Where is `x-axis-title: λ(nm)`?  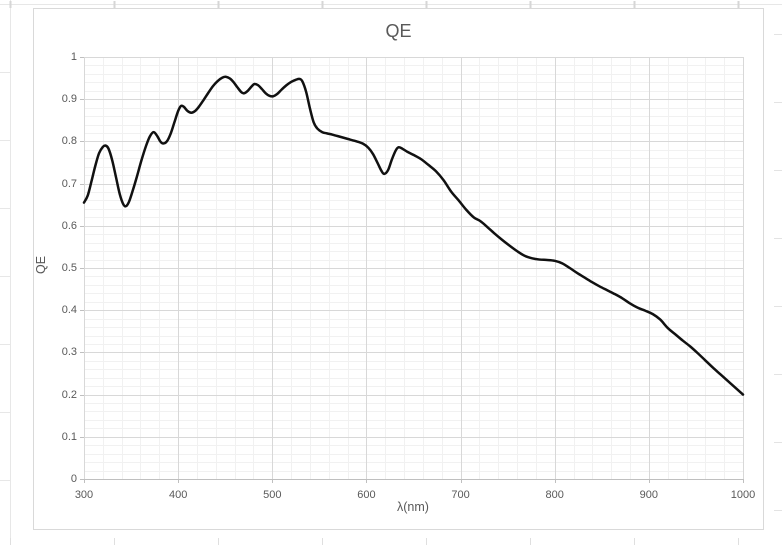 x-axis-title: λ(nm) is located at coordinates (413, 507).